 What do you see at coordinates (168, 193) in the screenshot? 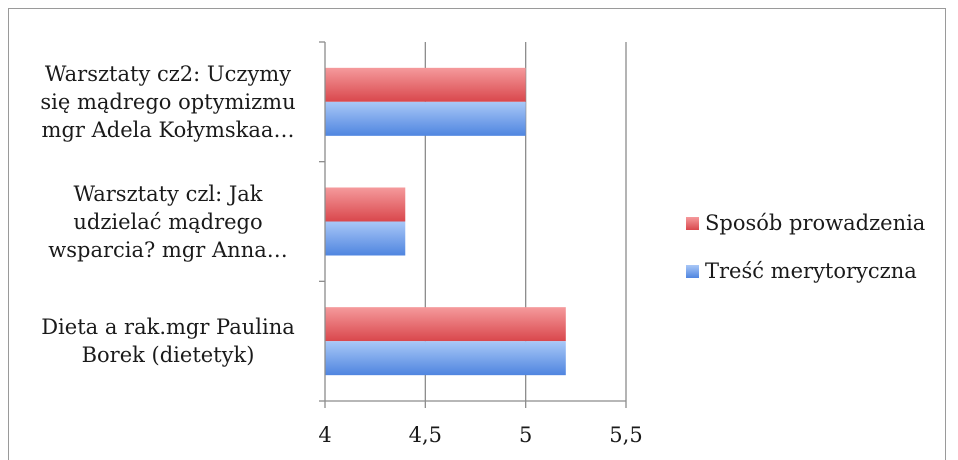
I see `category-label-line: Warsztaty czl: Jak` at bounding box center [168, 193].